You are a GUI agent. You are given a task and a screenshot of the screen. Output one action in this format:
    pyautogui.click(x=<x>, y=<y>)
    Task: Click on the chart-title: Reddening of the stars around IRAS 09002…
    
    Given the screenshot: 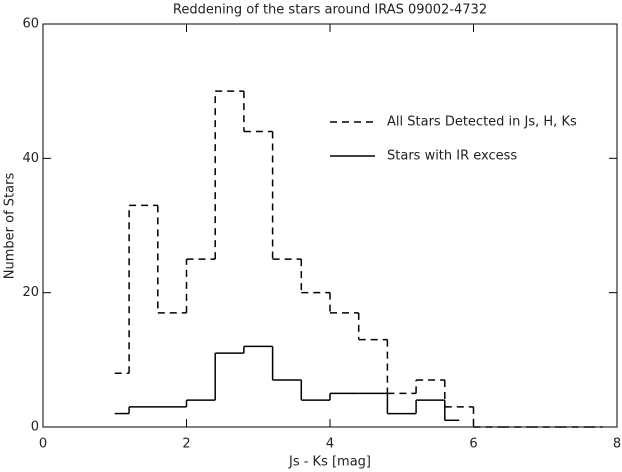 What is the action you would take?
    pyautogui.click(x=330, y=10)
    